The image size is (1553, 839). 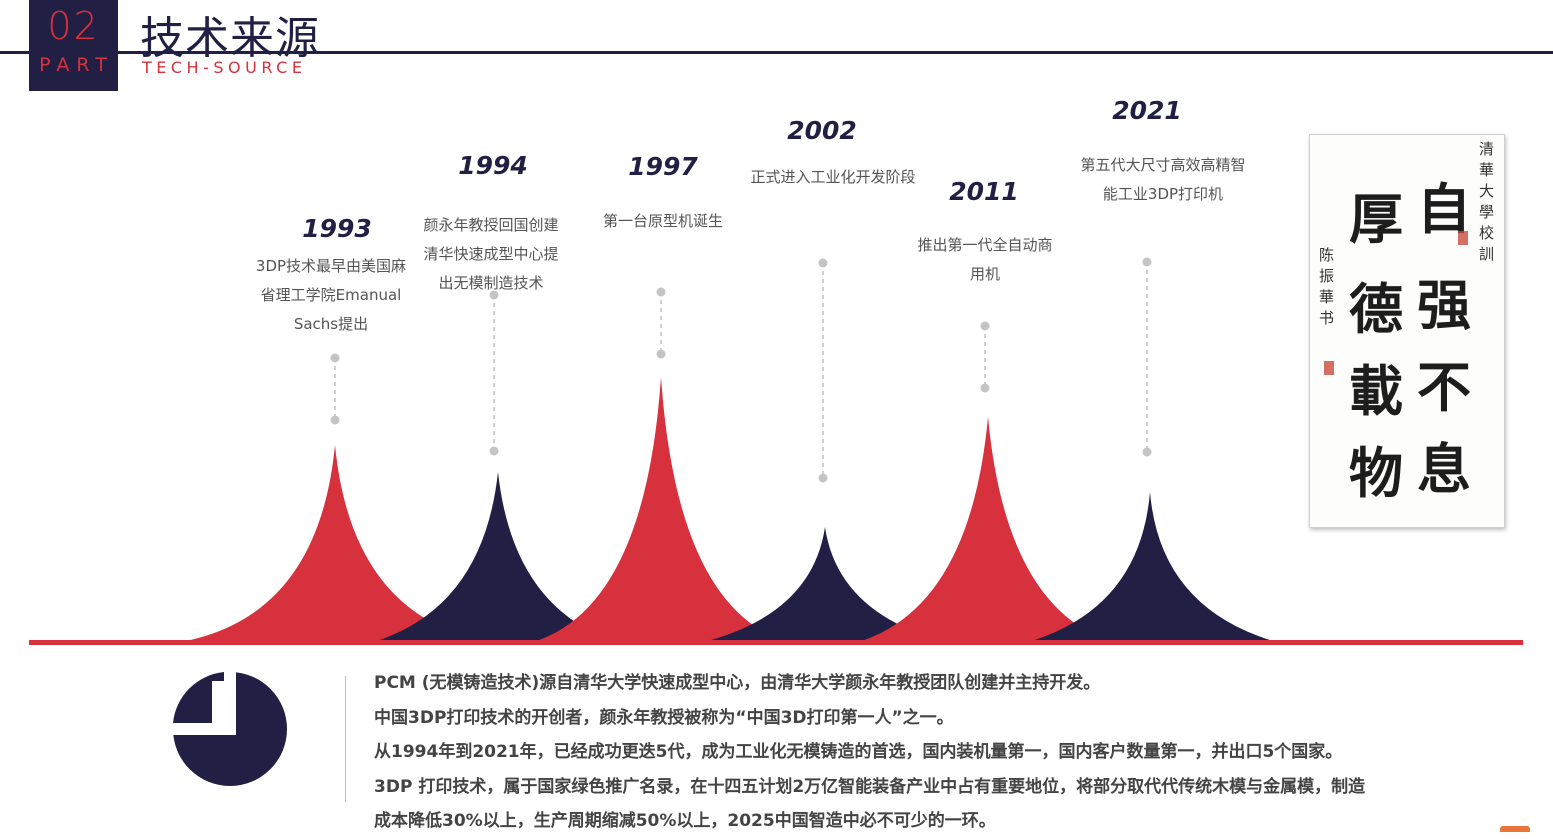 I want to click on desc-line: 颜永年教授回国创建, so click(x=491, y=225).